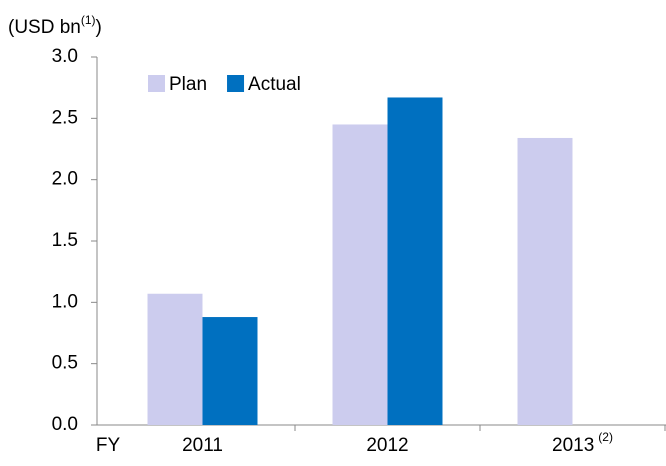 The width and height of the screenshot is (666, 466). What do you see at coordinates (65, 117) in the screenshot?
I see `y-tick-label: 2.5` at bounding box center [65, 117].